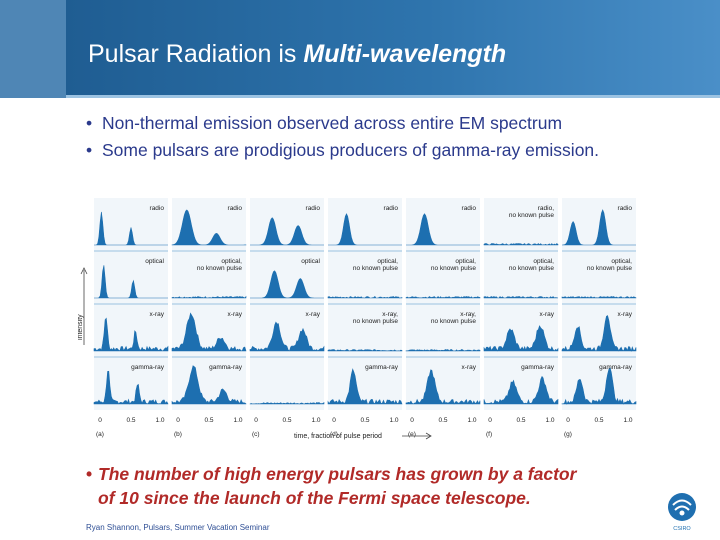 This screenshot has width=720, height=540. I want to click on title-emphasis: Multi-wavelength, so click(405, 54).